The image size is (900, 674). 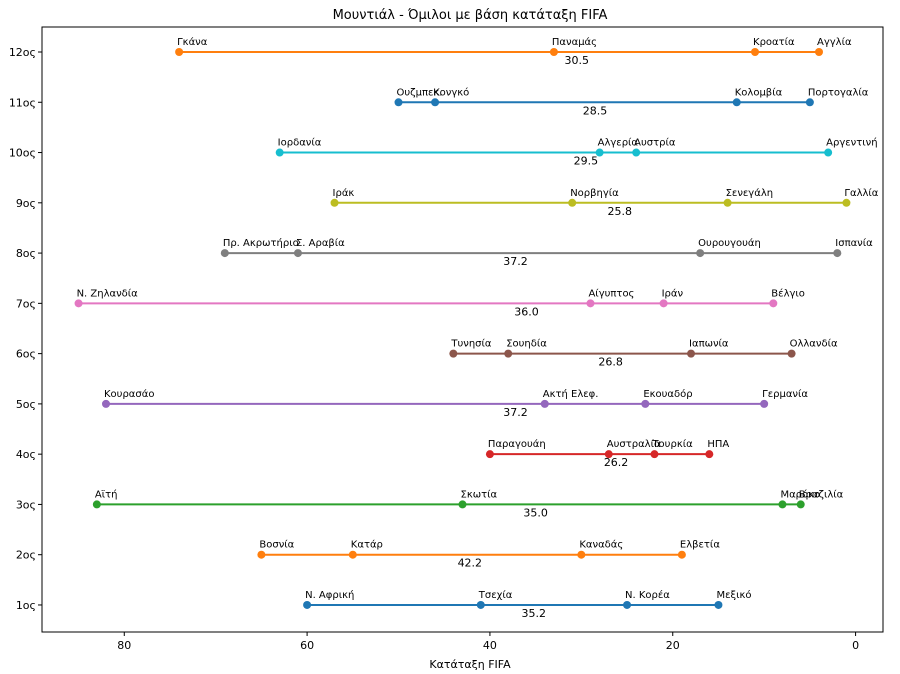 What do you see at coordinates (307, 645) in the screenshot?
I see `x-tick-label: 60` at bounding box center [307, 645].